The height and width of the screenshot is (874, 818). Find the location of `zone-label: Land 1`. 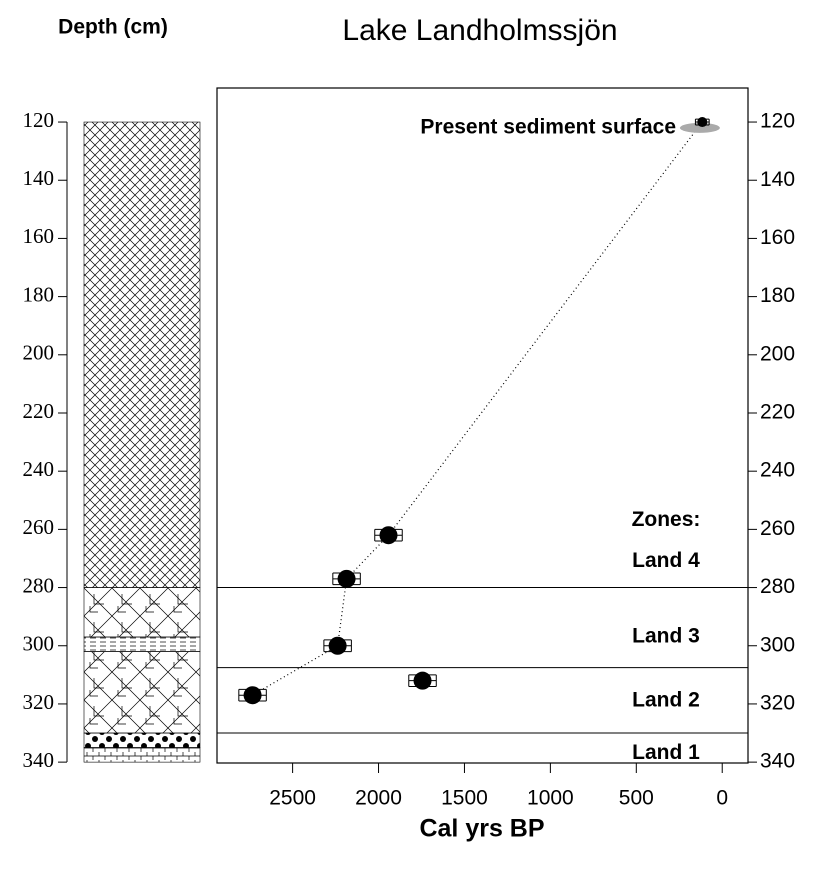

zone-label: Land 1 is located at coordinates (666, 752).